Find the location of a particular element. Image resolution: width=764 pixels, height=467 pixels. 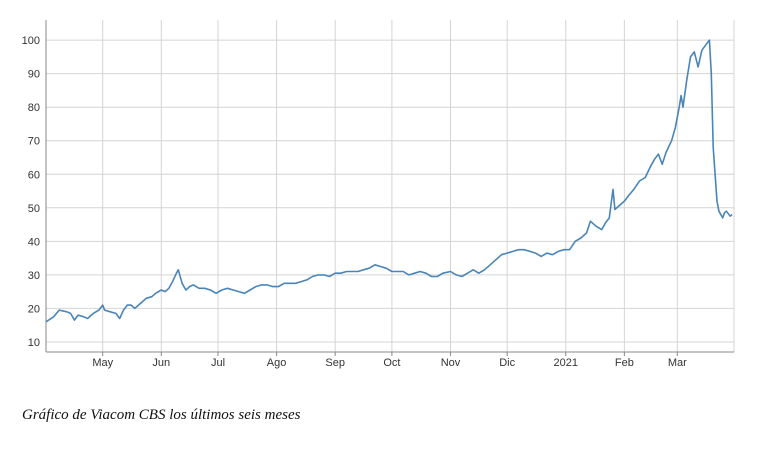

x-tick-label: Oct is located at coordinates (391, 363).